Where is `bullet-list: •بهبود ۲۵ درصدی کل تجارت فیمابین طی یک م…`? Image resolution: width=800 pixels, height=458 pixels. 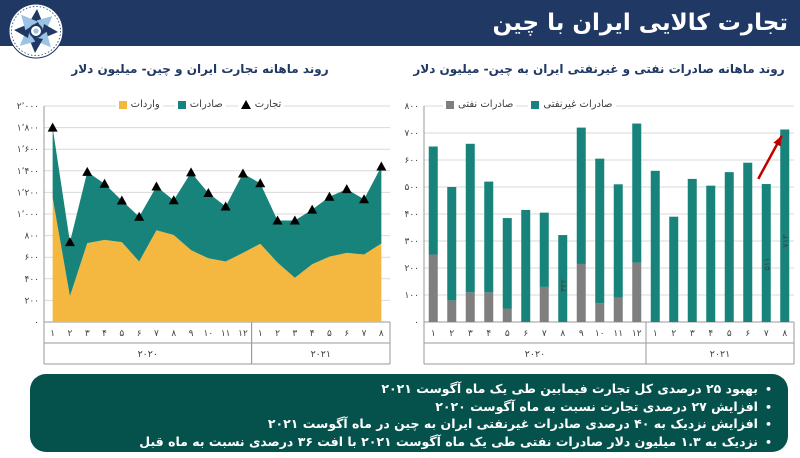 bullet-list: •بهبود ۲۵ درصدی کل تجارت فیمابین طی یک م… is located at coordinates (407, 416).